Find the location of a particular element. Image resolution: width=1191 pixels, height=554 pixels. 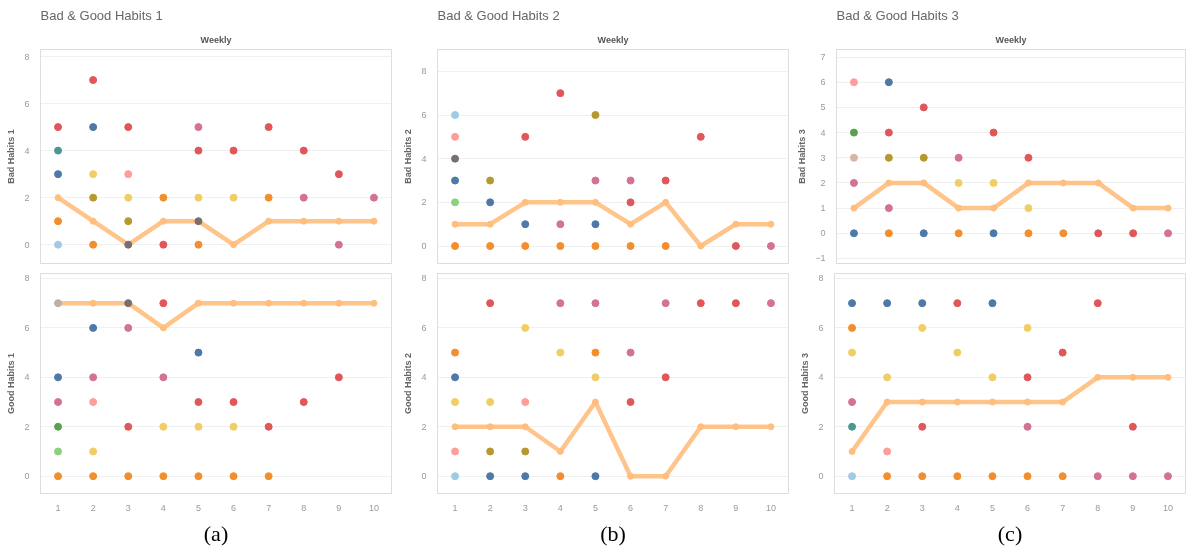

chart-subtitle: Weekly is located at coordinates (216, 39).